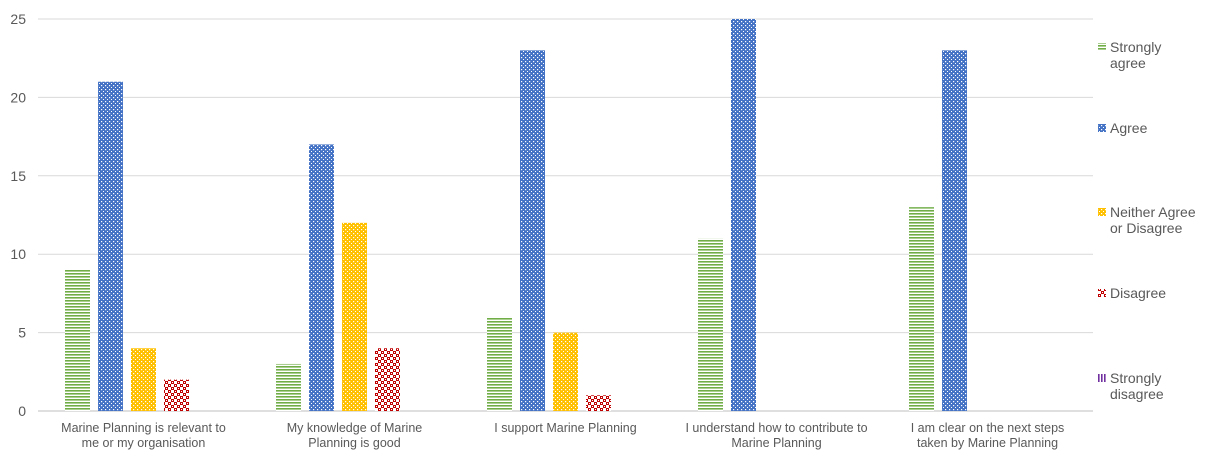 This screenshot has height=452, width=1230. What do you see at coordinates (1153, 212) in the screenshot?
I see `legend-label: Neither Agree` at bounding box center [1153, 212].